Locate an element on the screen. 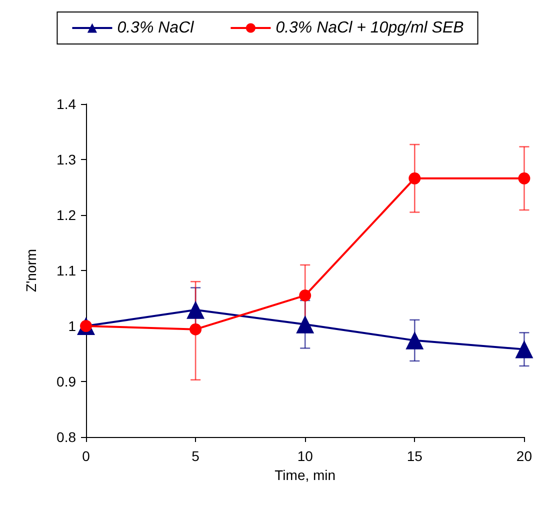  x-tick-label: 10 is located at coordinates (305, 456).